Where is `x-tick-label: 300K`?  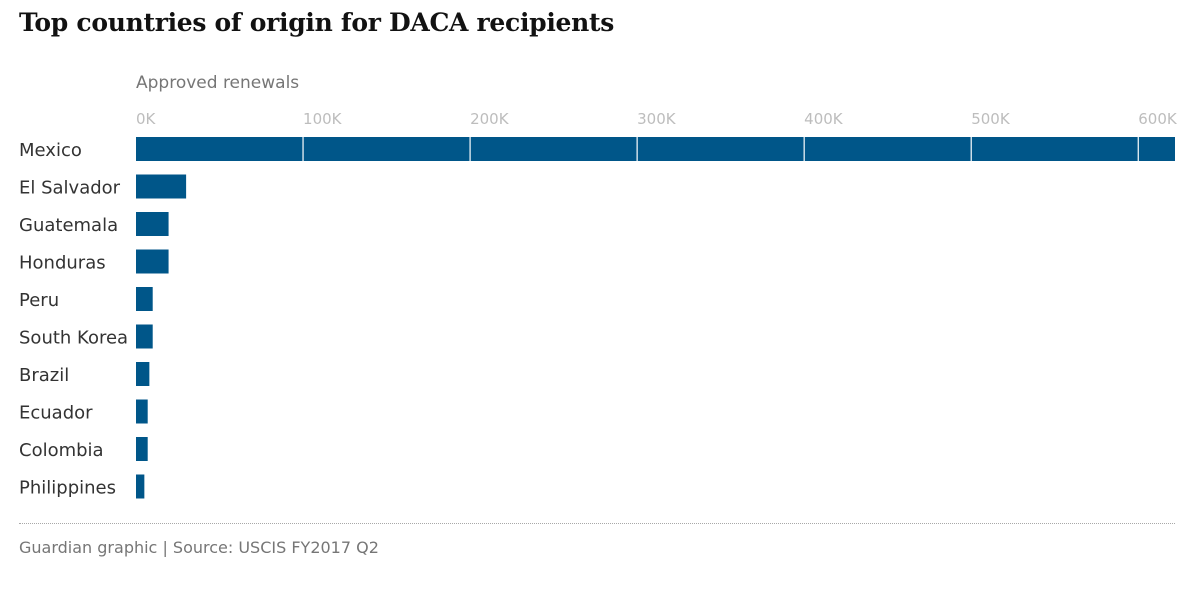 x-tick-label: 300K is located at coordinates (657, 119).